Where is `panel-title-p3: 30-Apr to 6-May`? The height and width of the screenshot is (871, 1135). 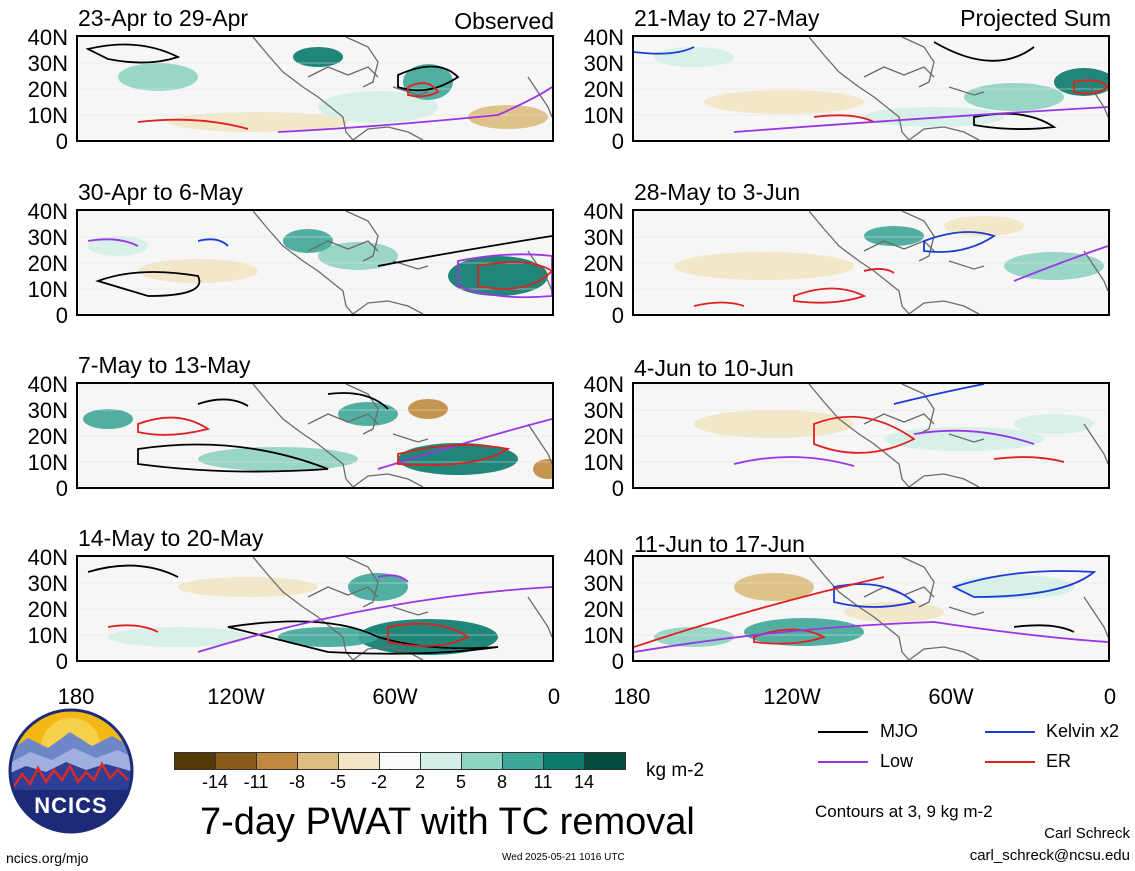 panel-title-p3: 30-Apr to 6-May is located at coordinates (160, 192).